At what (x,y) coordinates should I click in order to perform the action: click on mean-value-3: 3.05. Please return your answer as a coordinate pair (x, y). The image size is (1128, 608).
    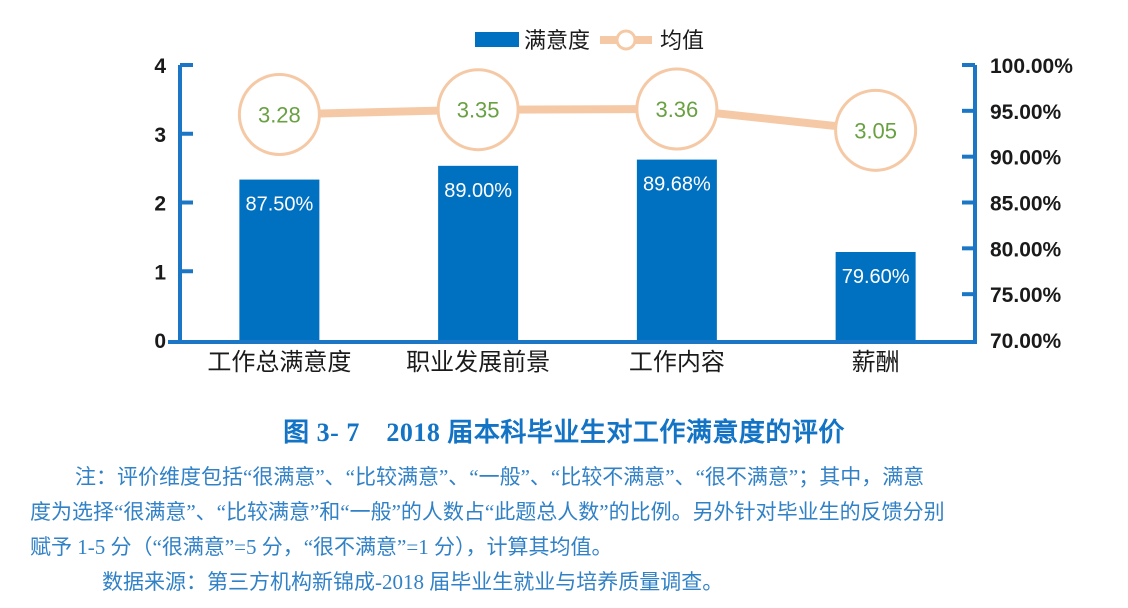
    Looking at the image, I should click on (875, 130).